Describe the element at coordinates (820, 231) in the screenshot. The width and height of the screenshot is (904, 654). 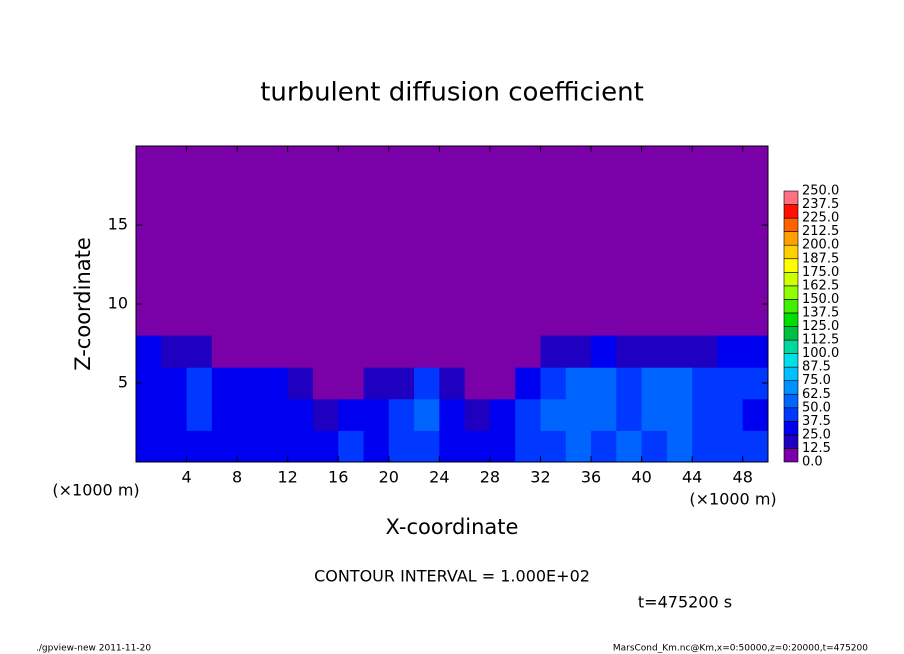
I see `colorbar-label: 212.5` at that location.